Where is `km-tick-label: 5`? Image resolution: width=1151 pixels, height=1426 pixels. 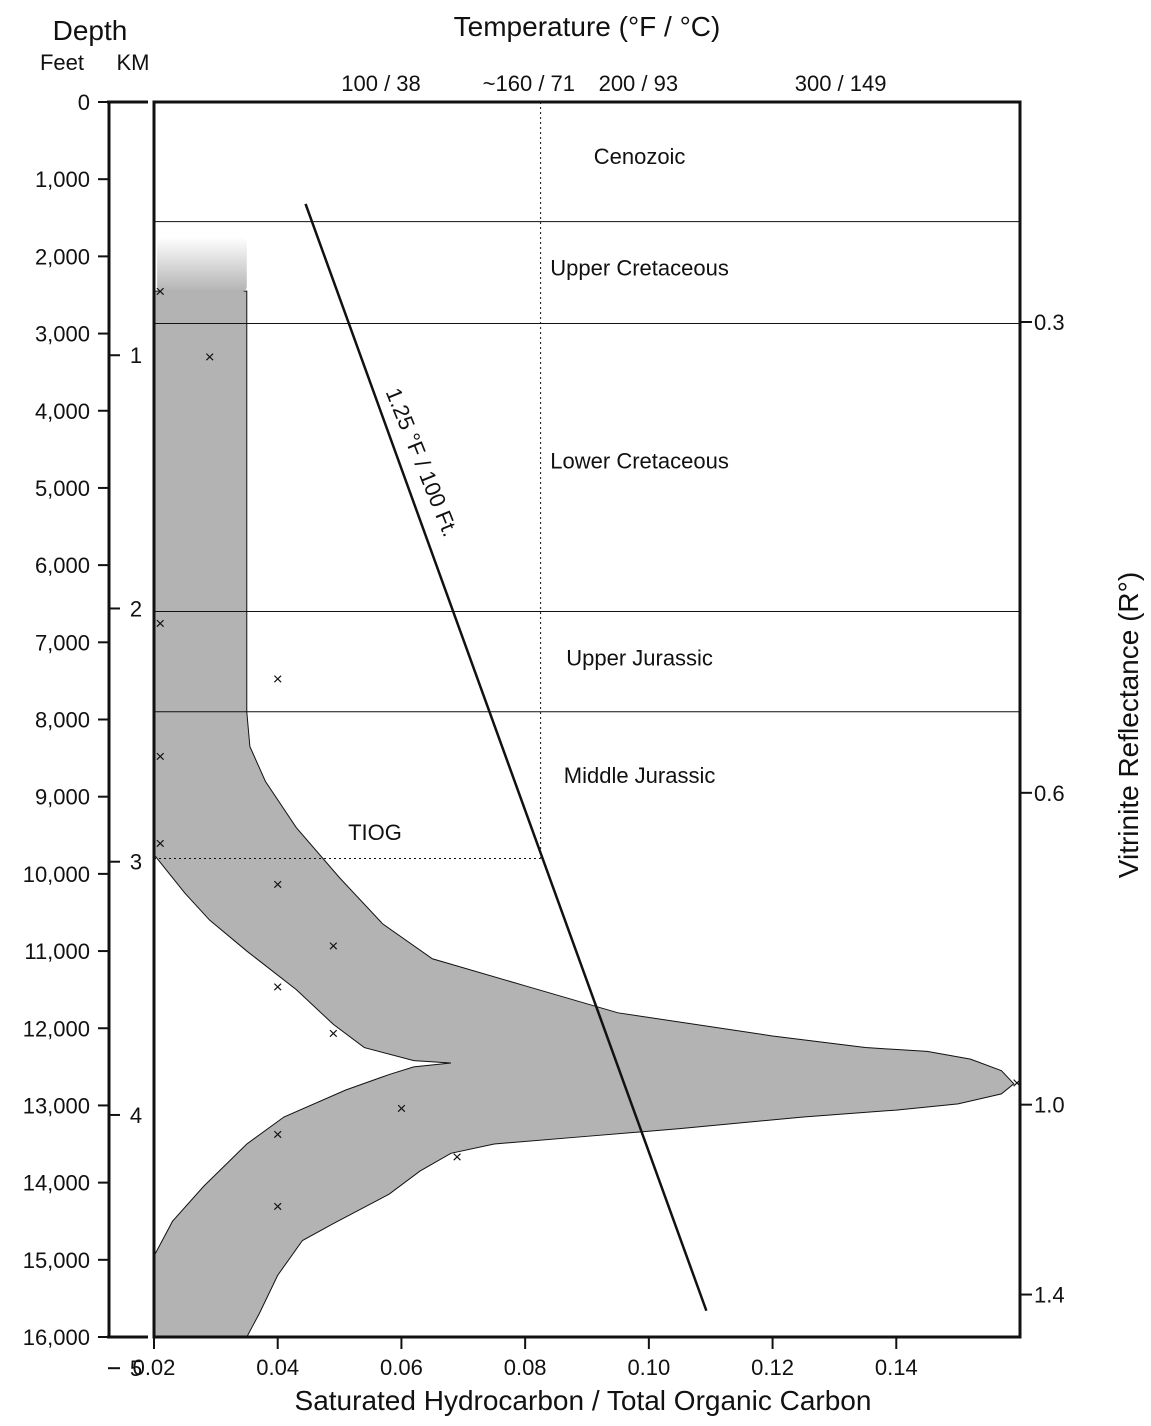 km-tick-label: 5 is located at coordinates (136, 1368).